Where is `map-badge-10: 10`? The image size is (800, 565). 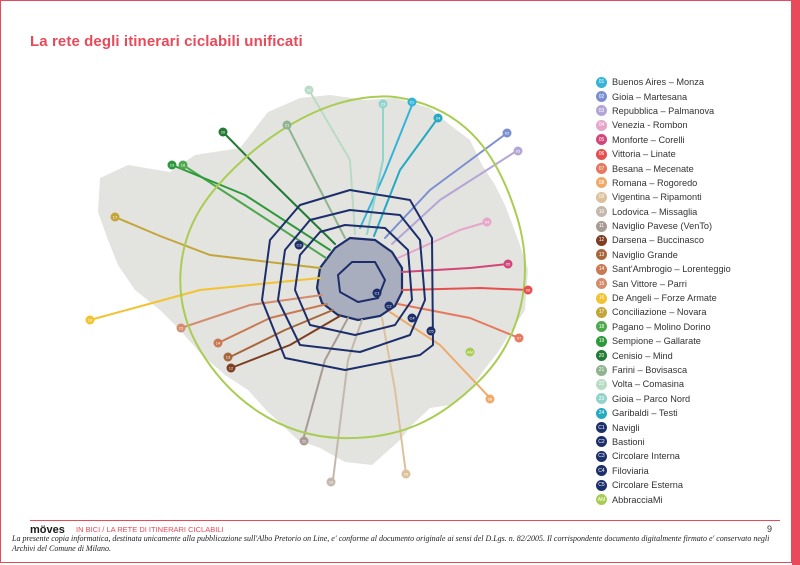
map-badge-10: 10 is located at coordinates (331, 482).